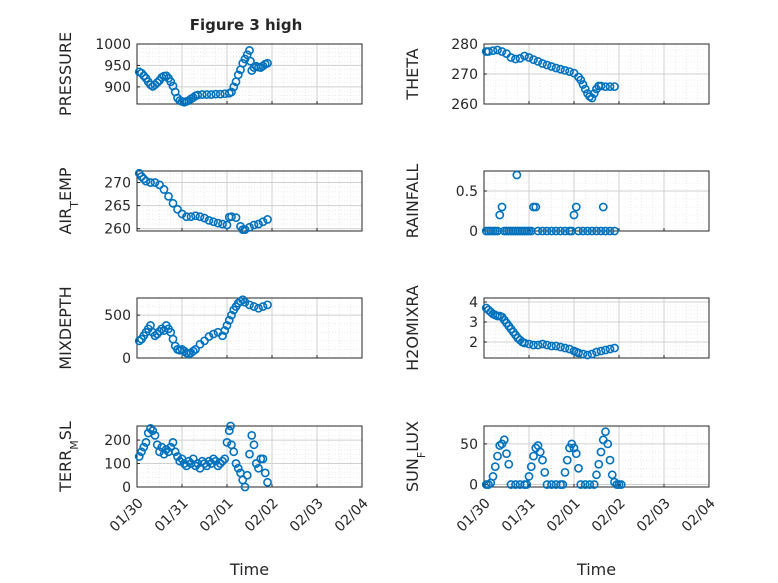 This screenshot has width=778, height=583. Describe the element at coordinates (596, 328) in the screenshot. I see `axes-box` at that location.